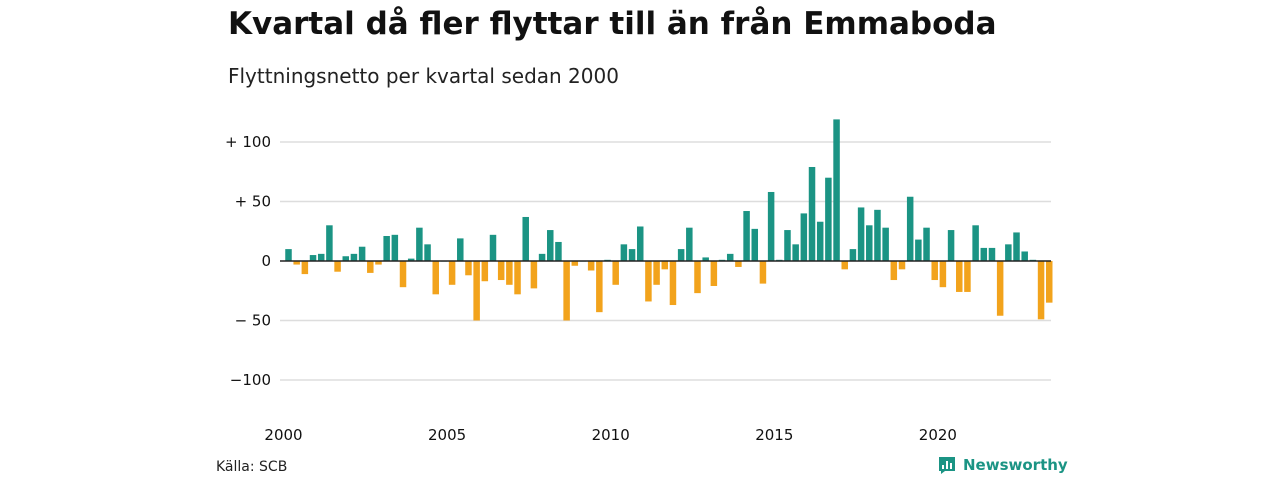  What do you see at coordinates (947, 465) in the screenshot?
I see `newsworthy-logo-icon` at bounding box center [947, 465].